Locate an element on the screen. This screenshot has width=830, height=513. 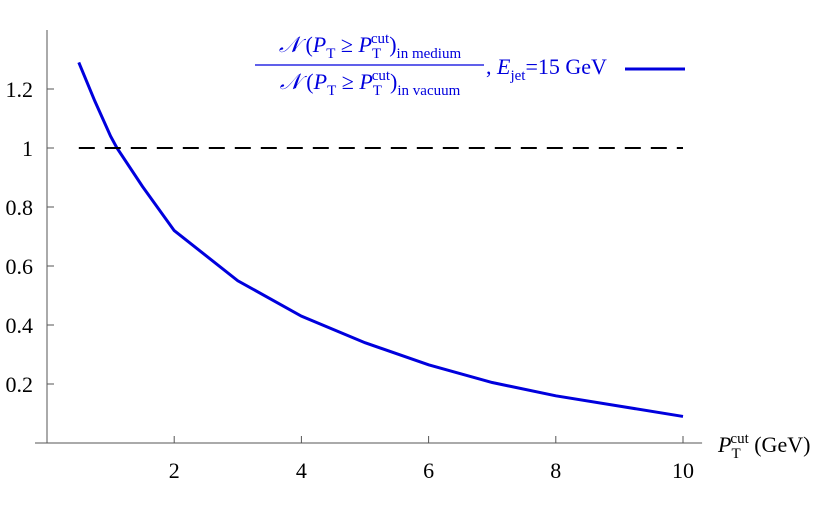
x-axis-label: PTcut (GeV) is located at coordinates (763, 446).